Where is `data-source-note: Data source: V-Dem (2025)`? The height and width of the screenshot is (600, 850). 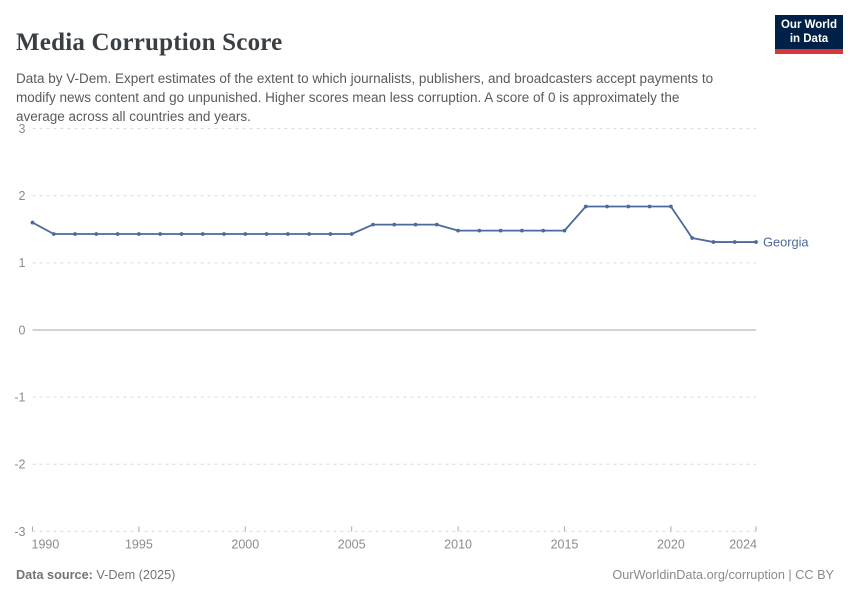
data-source-note: Data source: V-Dem (2025) is located at coordinates (95, 575).